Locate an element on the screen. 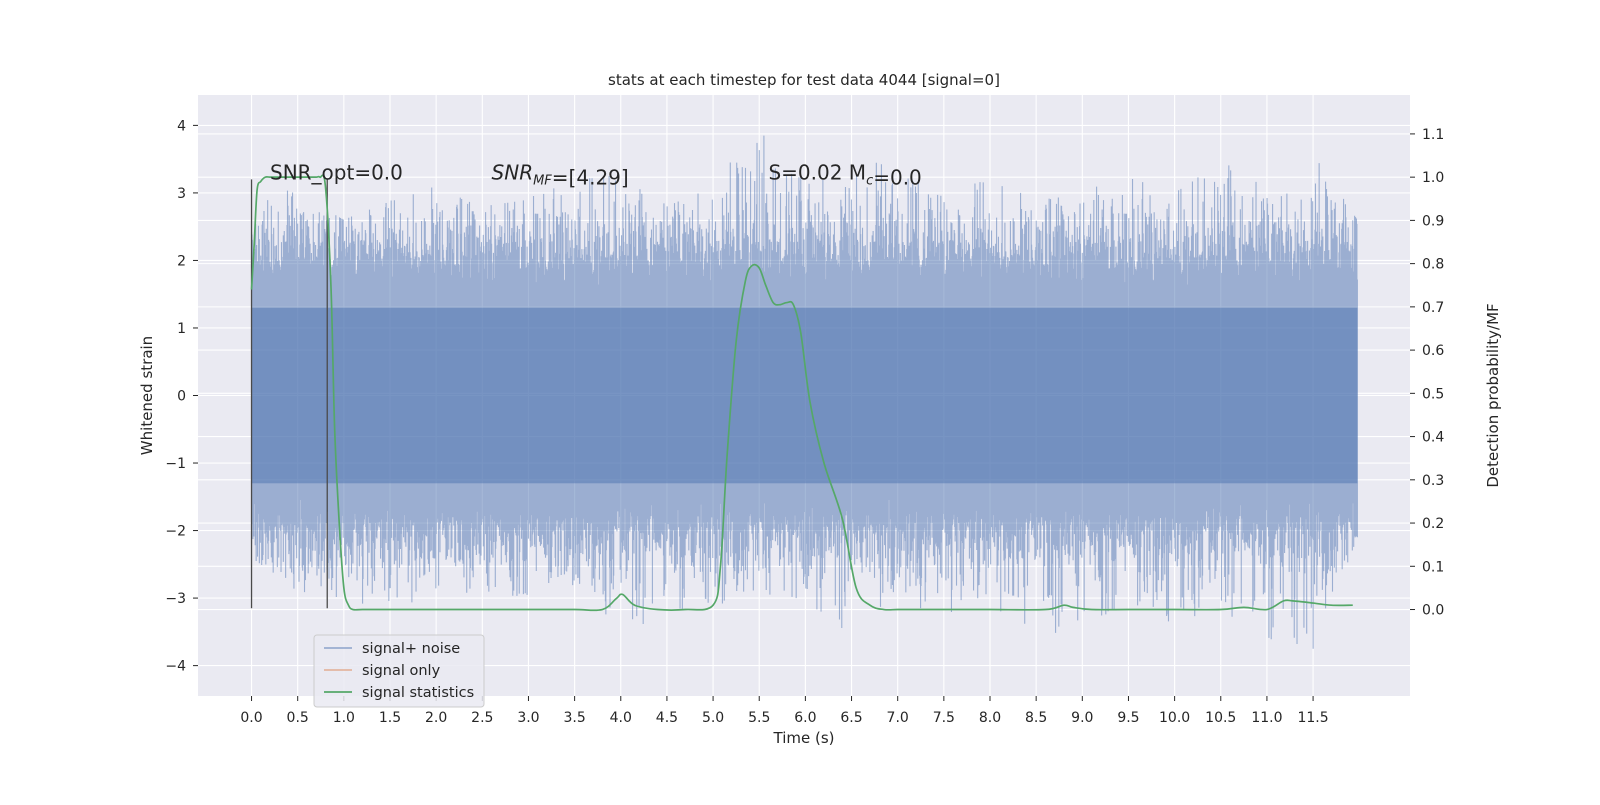 The width and height of the screenshot is (1600, 805). x-tick-label: 9.5 is located at coordinates (1128, 718).